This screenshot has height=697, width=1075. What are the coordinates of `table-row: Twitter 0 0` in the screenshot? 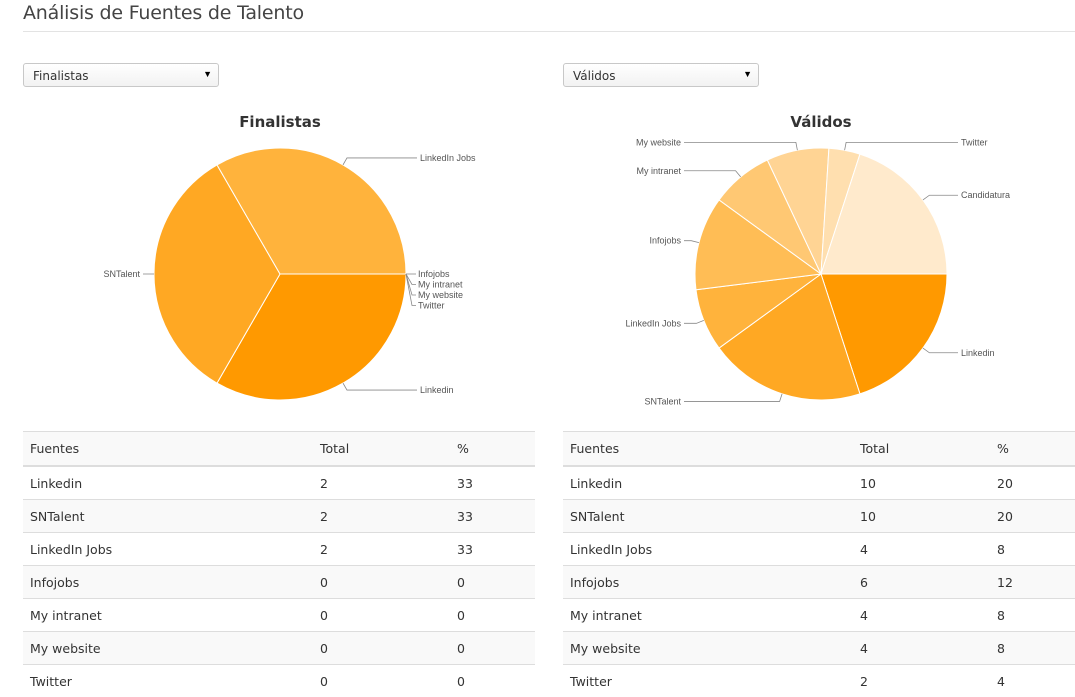 It's located at (279, 680).